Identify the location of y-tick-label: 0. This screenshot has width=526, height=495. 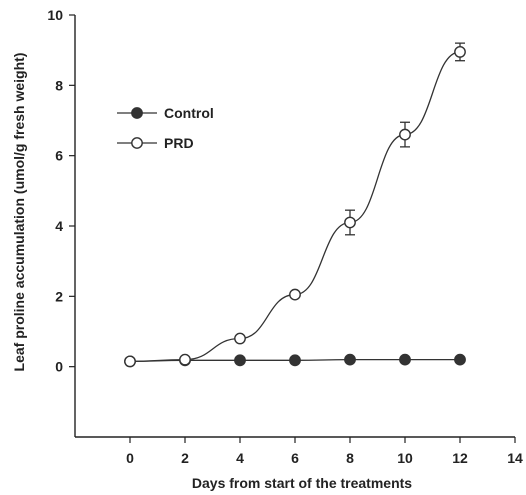
(59, 367).